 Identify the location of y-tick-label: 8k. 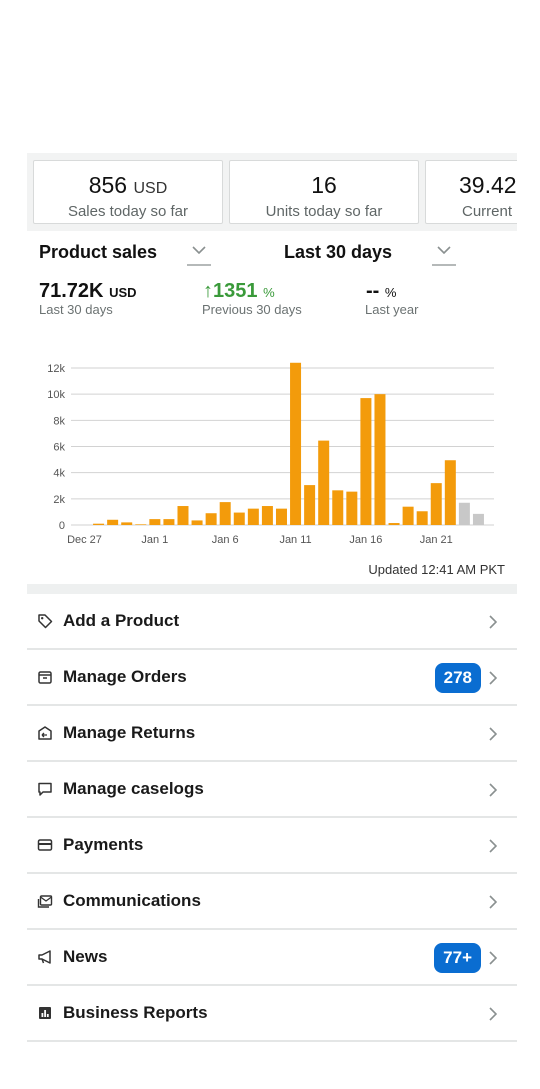
(59, 421).